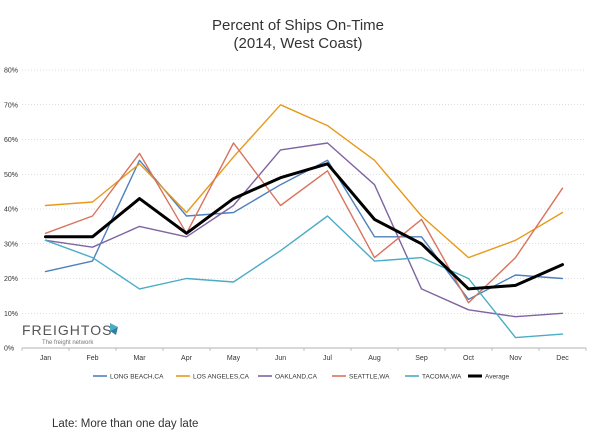 The image size is (596, 444). Describe the element at coordinates (221, 377) in the screenshot. I see `legend-label: LOS ANGELES,CA` at that location.